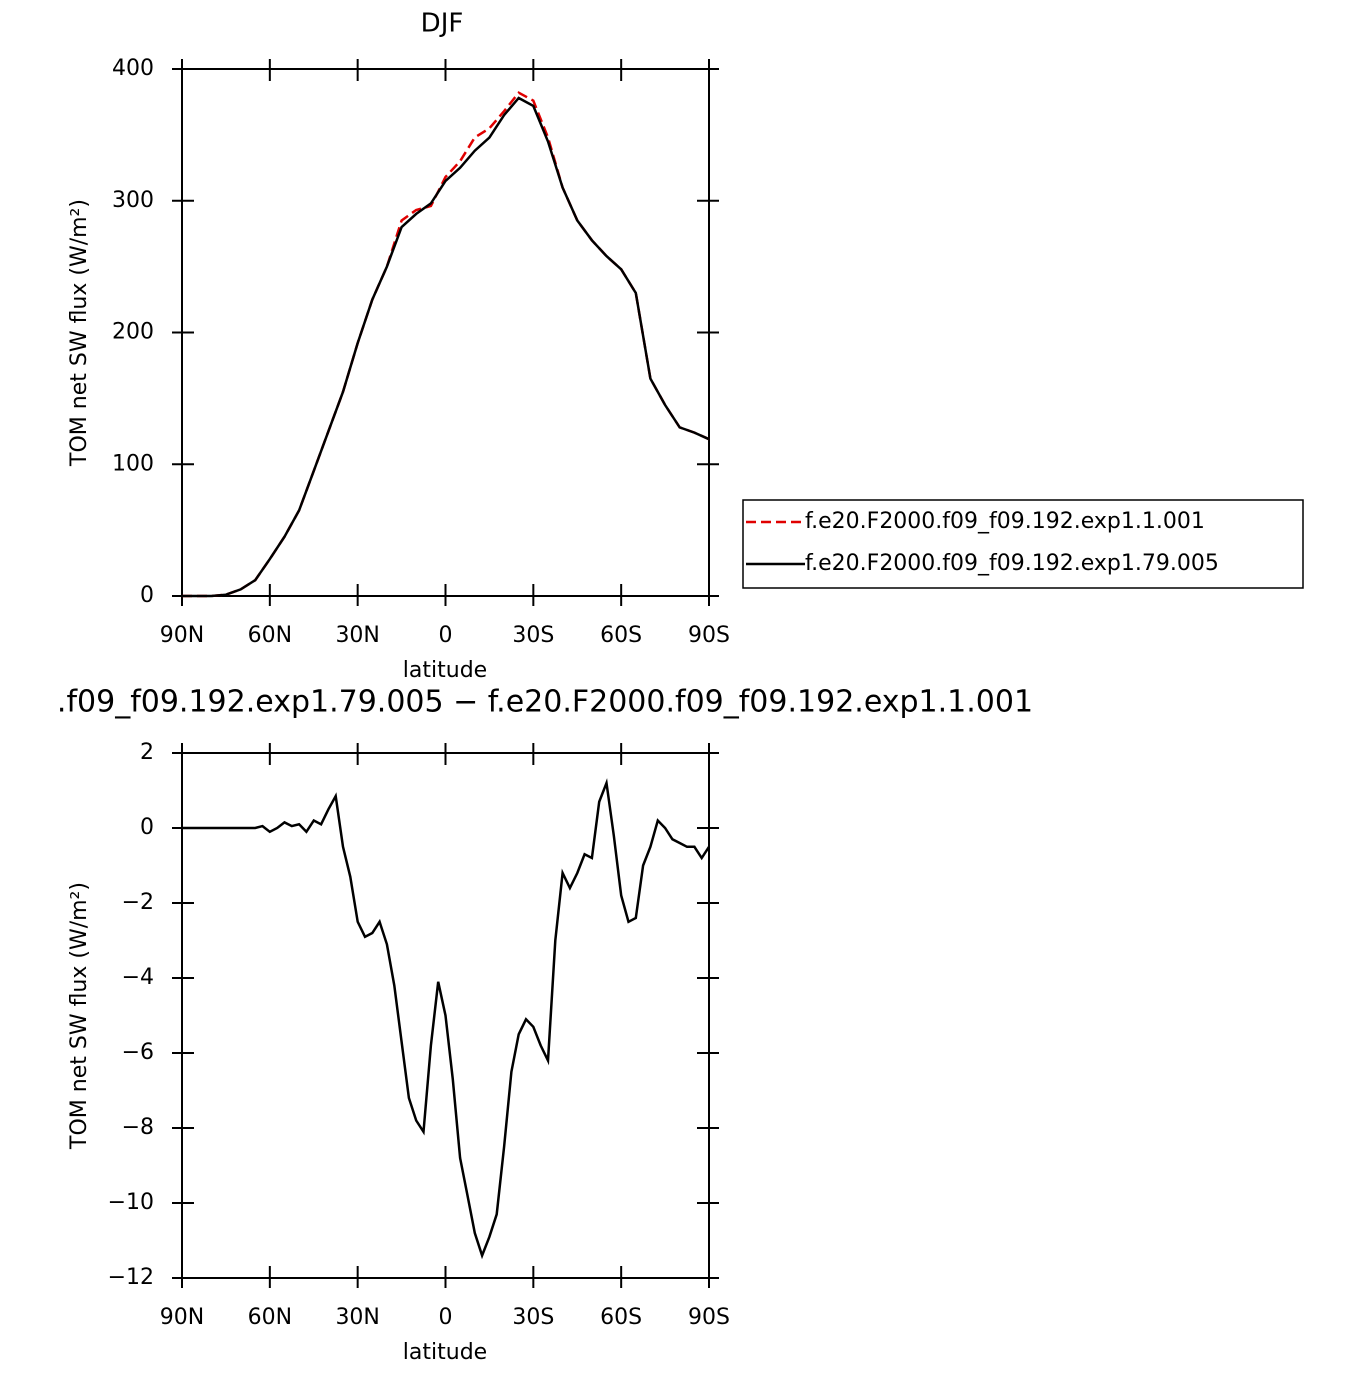 This screenshot has height=1378, width=1372. I want to click on chart-title: DJF, so click(442, 24).